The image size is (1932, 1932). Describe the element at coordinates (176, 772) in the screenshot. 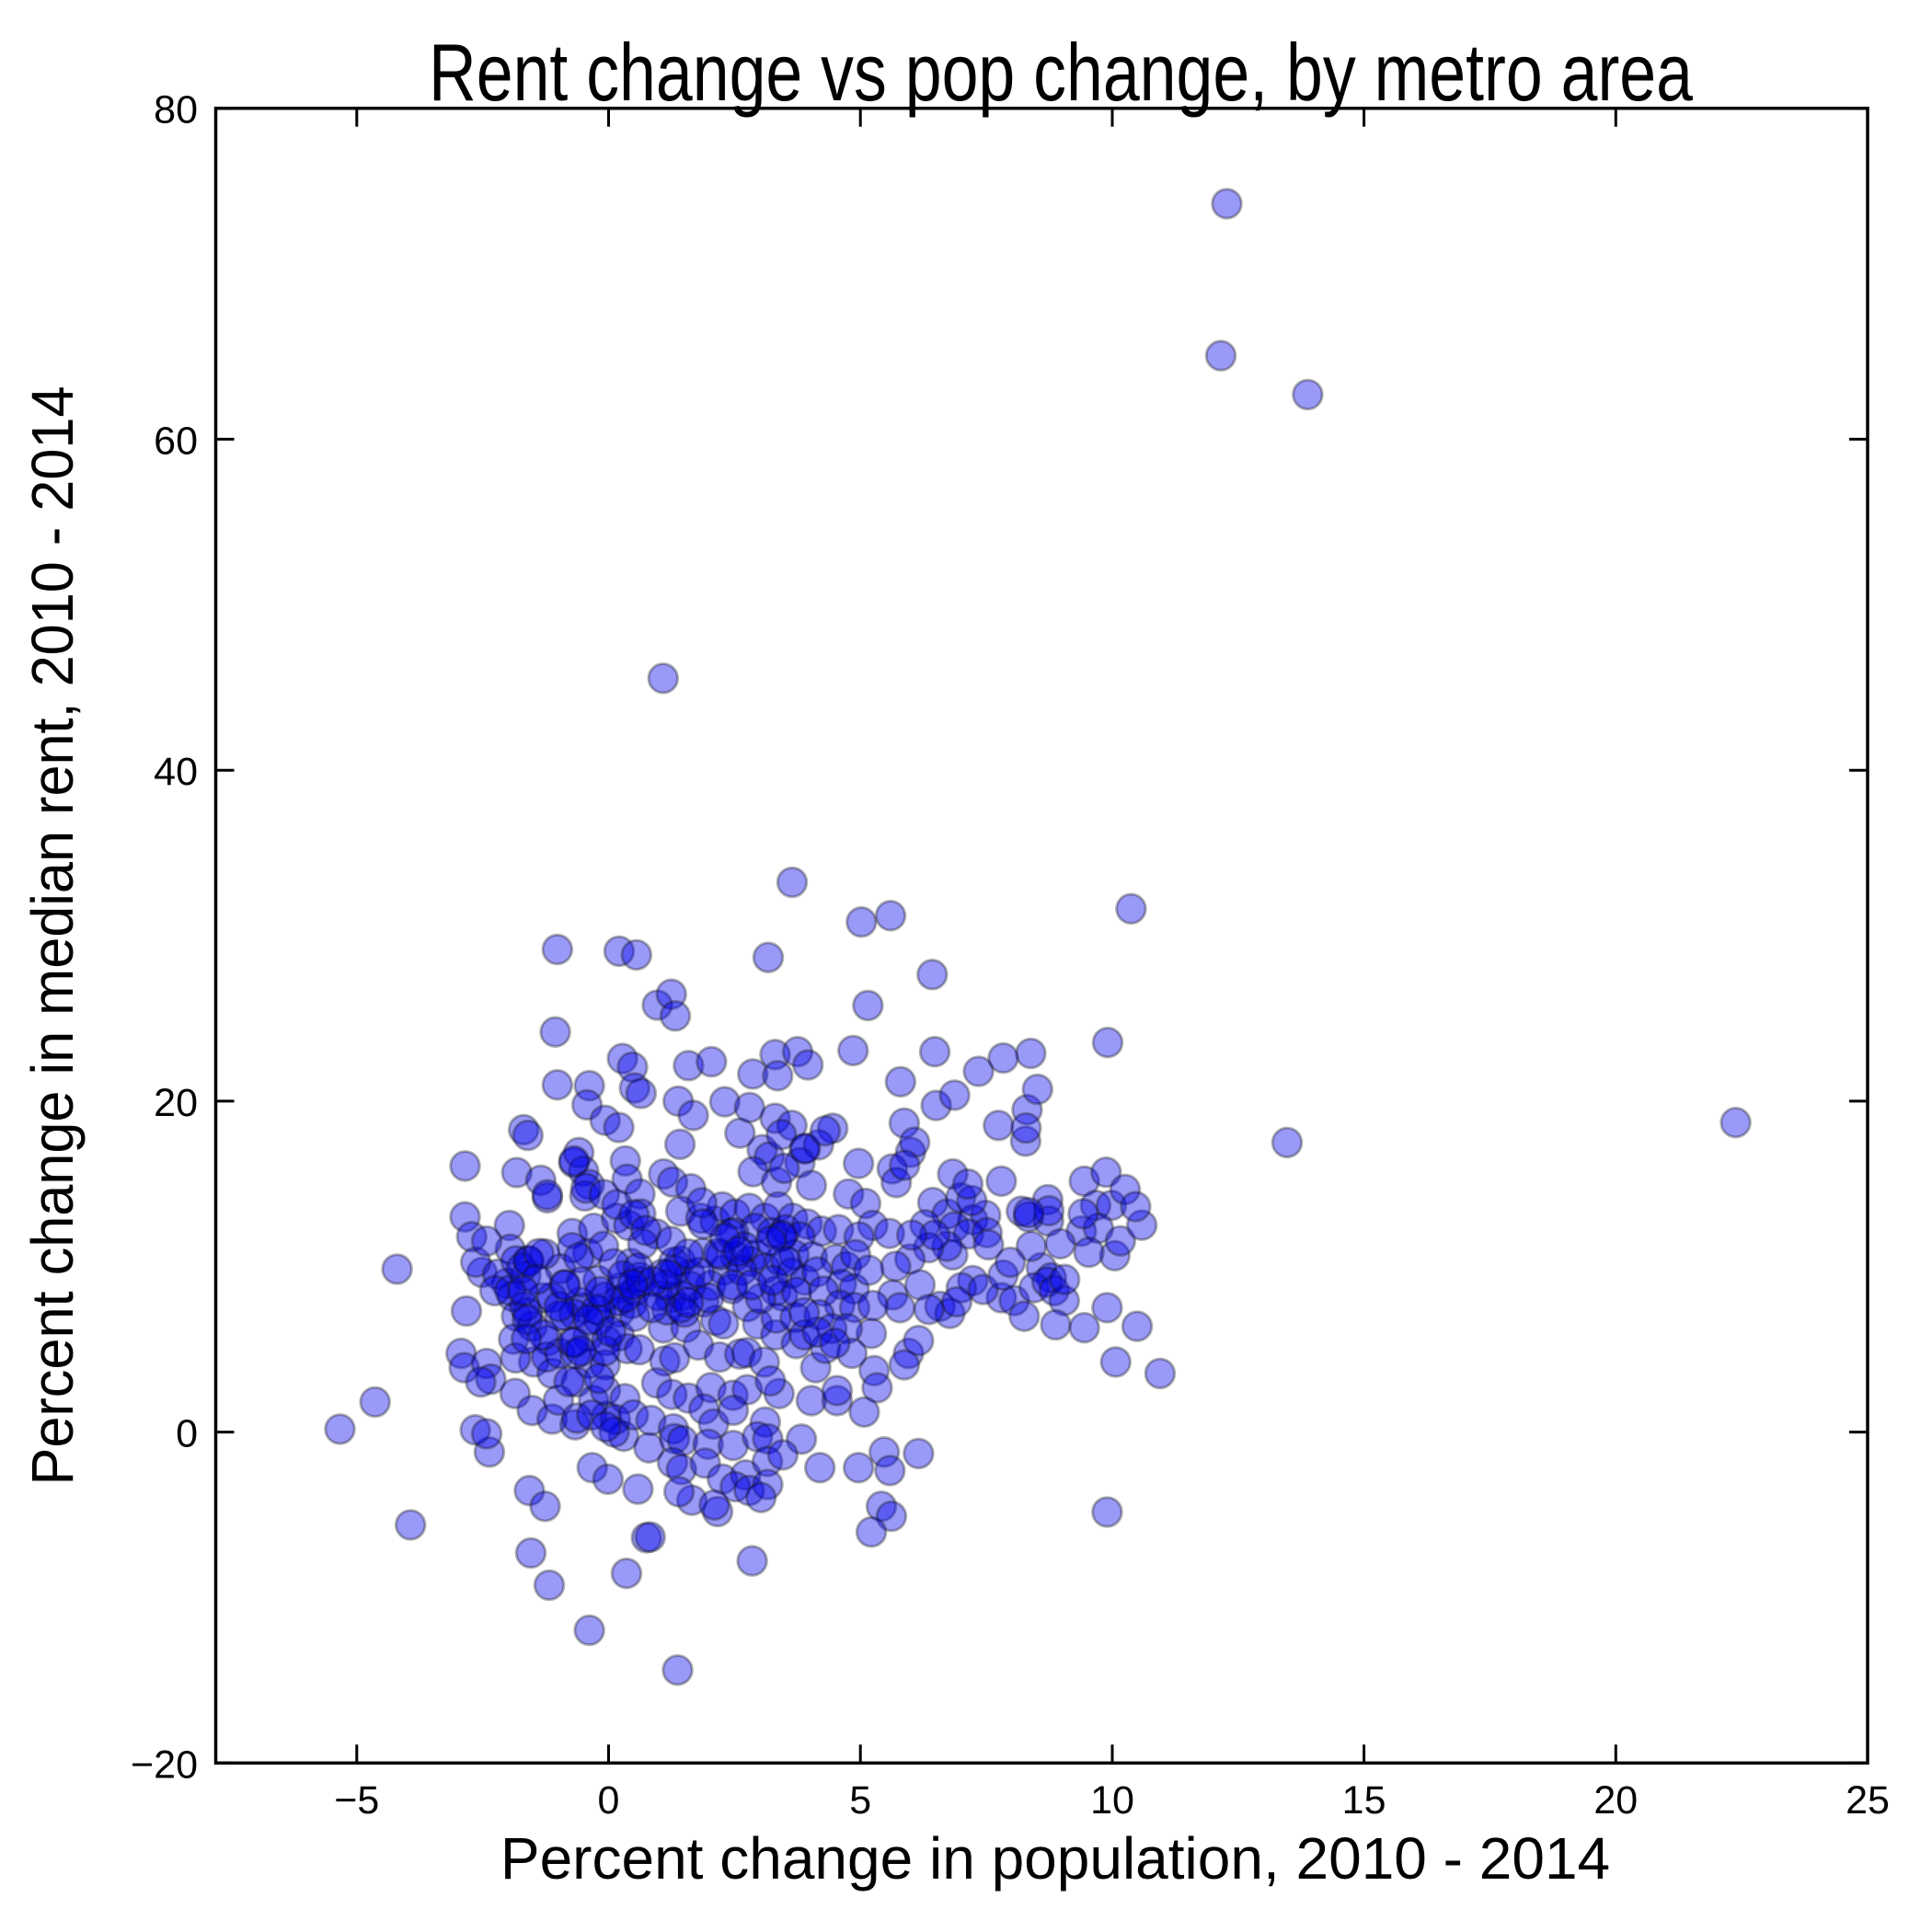

I see `svg-text: 40` at that location.